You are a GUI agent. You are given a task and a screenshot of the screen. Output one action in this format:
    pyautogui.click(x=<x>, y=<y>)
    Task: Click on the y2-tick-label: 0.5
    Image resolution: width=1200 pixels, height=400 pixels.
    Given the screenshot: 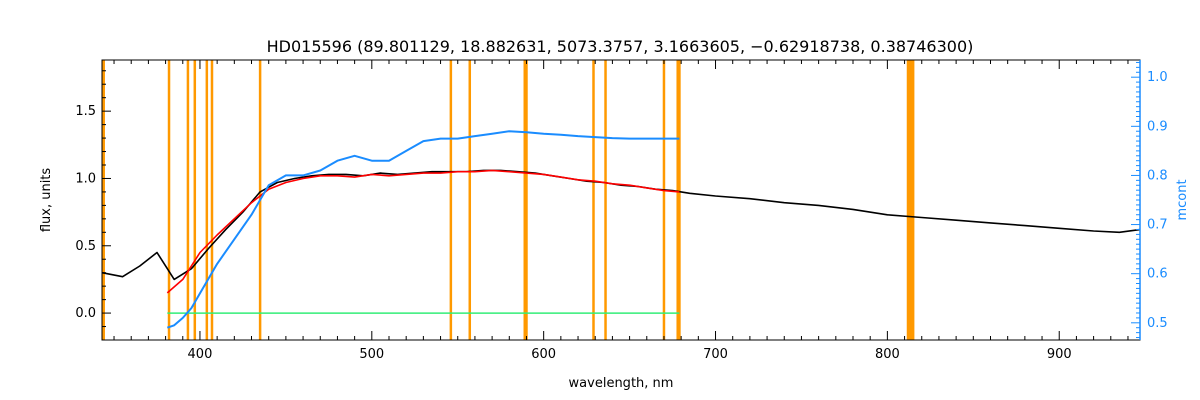 What is the action you would take?
    pyautogui.click(x=1157, y=323)
    